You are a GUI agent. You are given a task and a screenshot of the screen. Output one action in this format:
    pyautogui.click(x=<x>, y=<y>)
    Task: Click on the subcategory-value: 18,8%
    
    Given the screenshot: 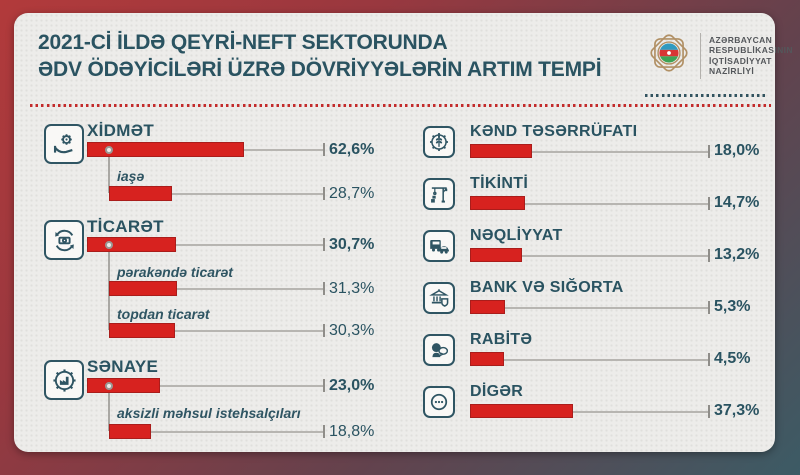 What is the action you would take?
    pyautogui.click(x=352, y=431)
    